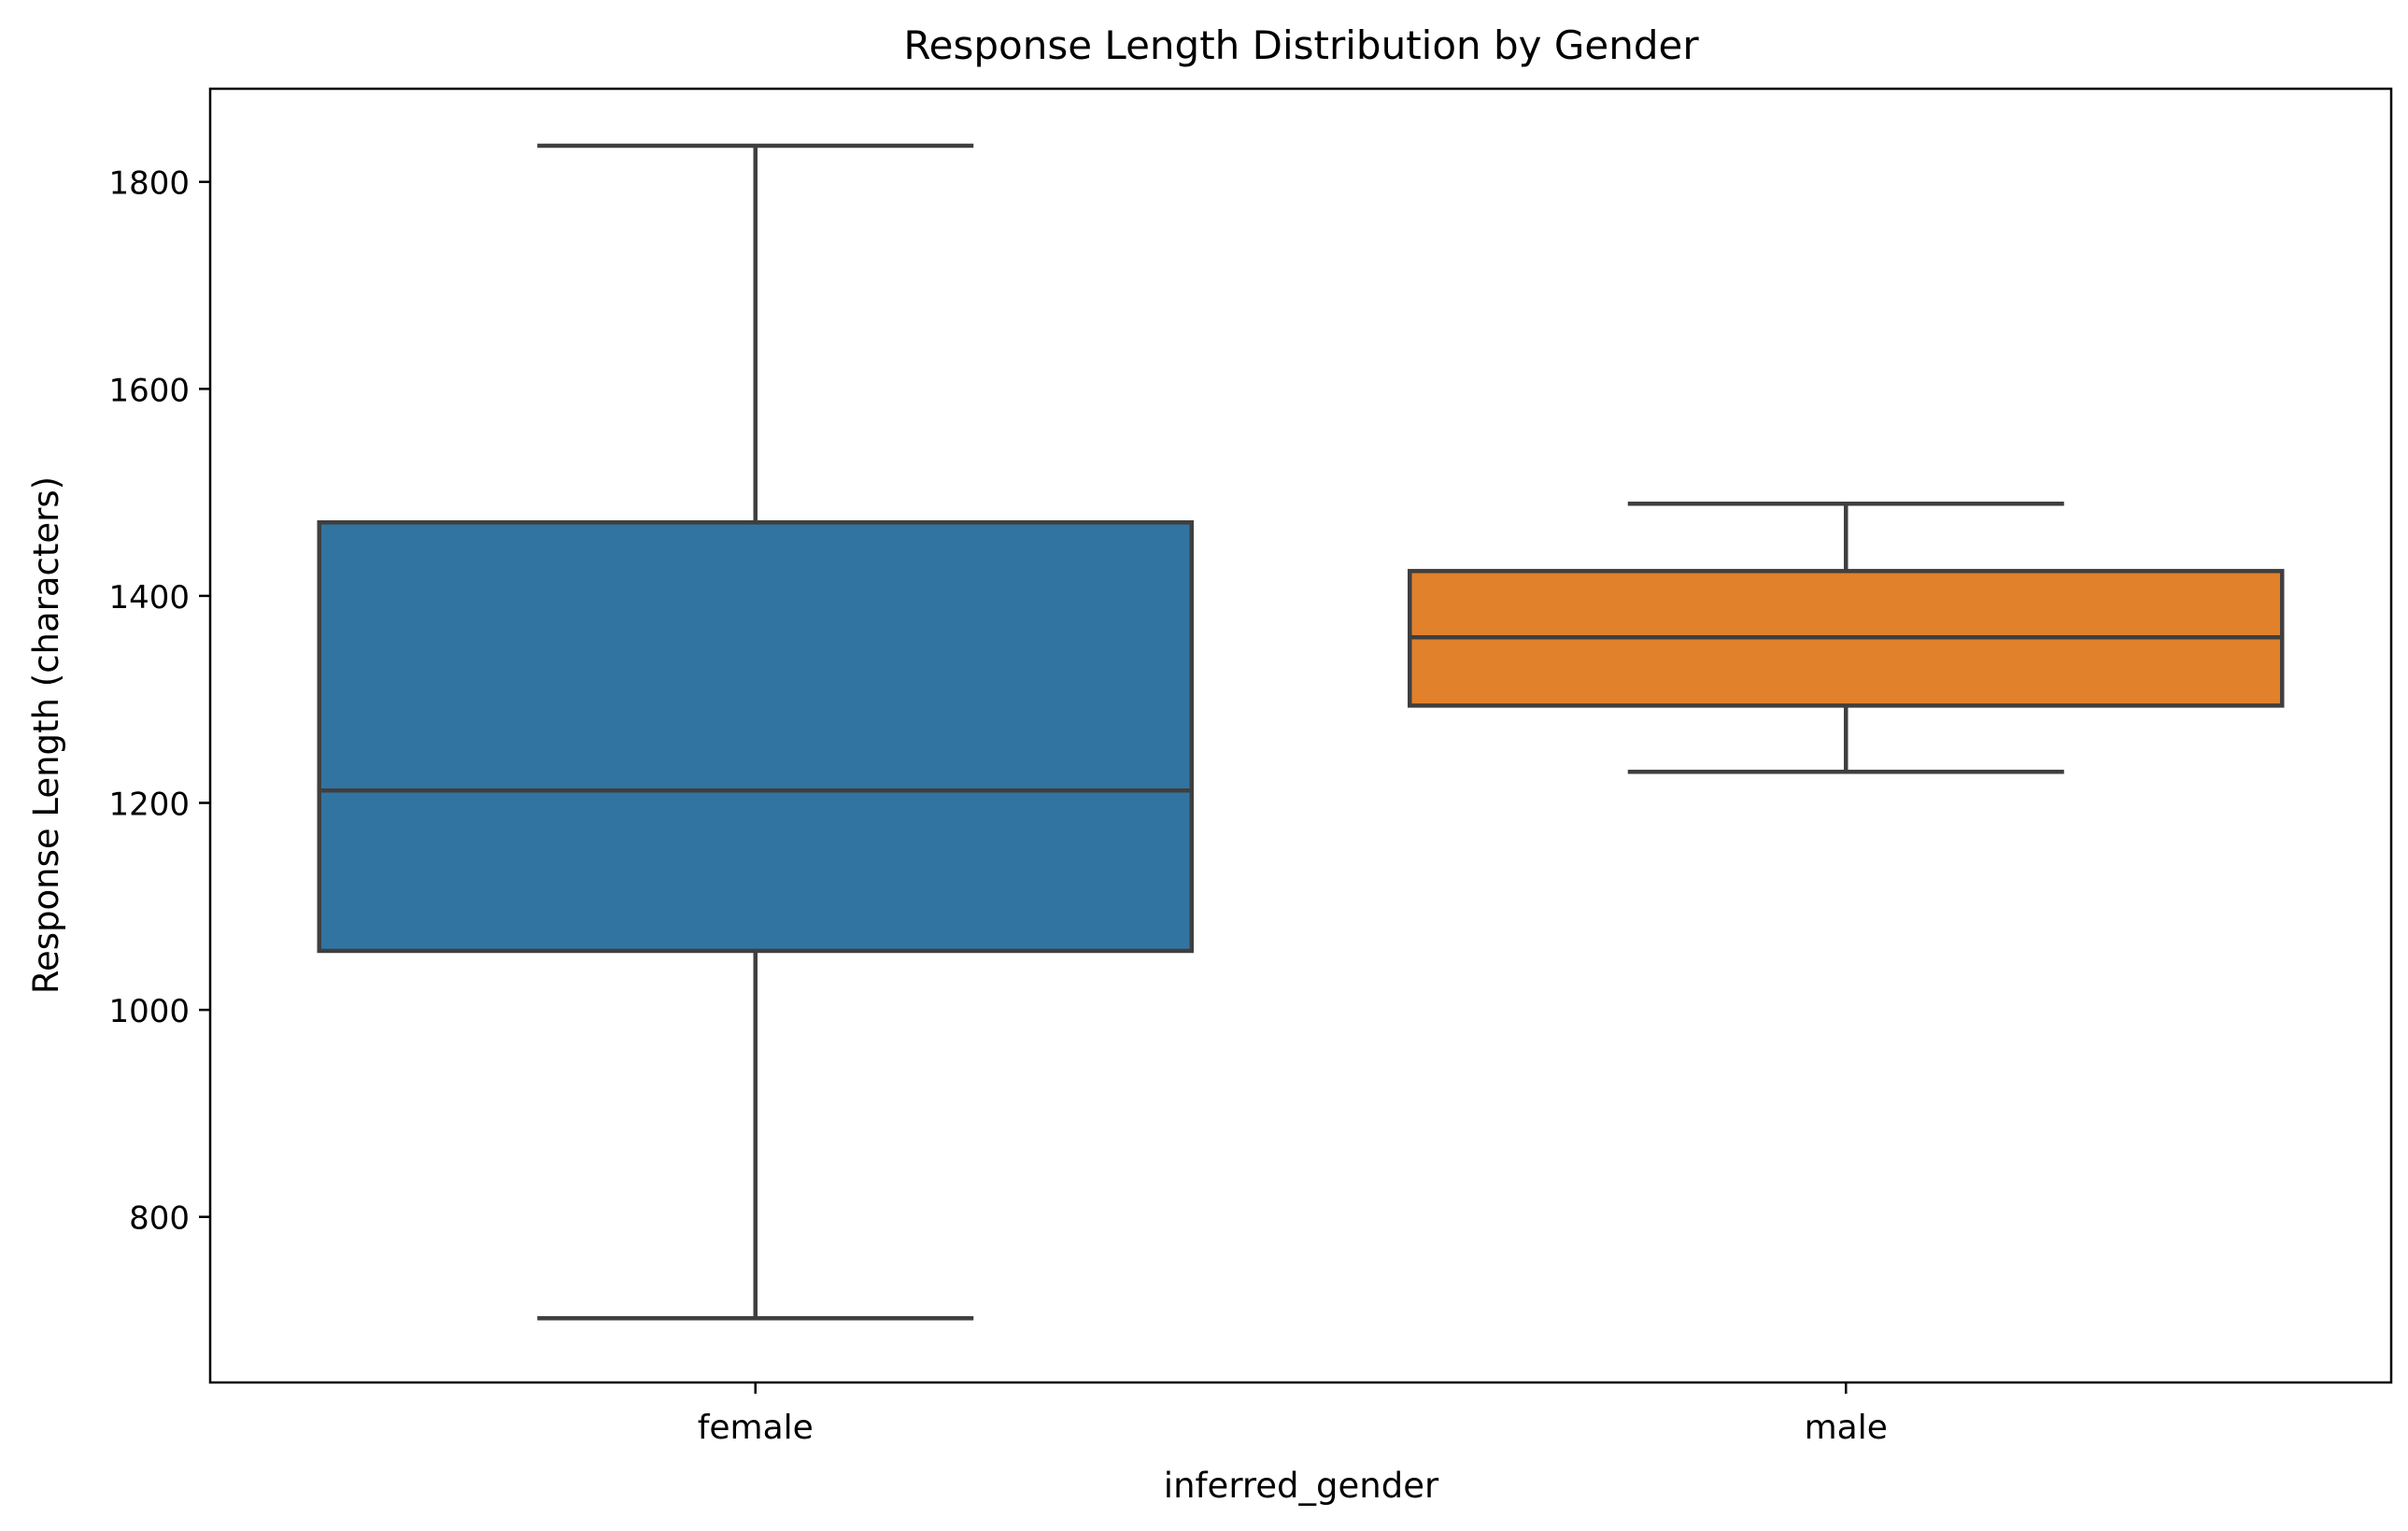  I want to click on x-axis-label: inferred_gender, so click(1301, 1486).